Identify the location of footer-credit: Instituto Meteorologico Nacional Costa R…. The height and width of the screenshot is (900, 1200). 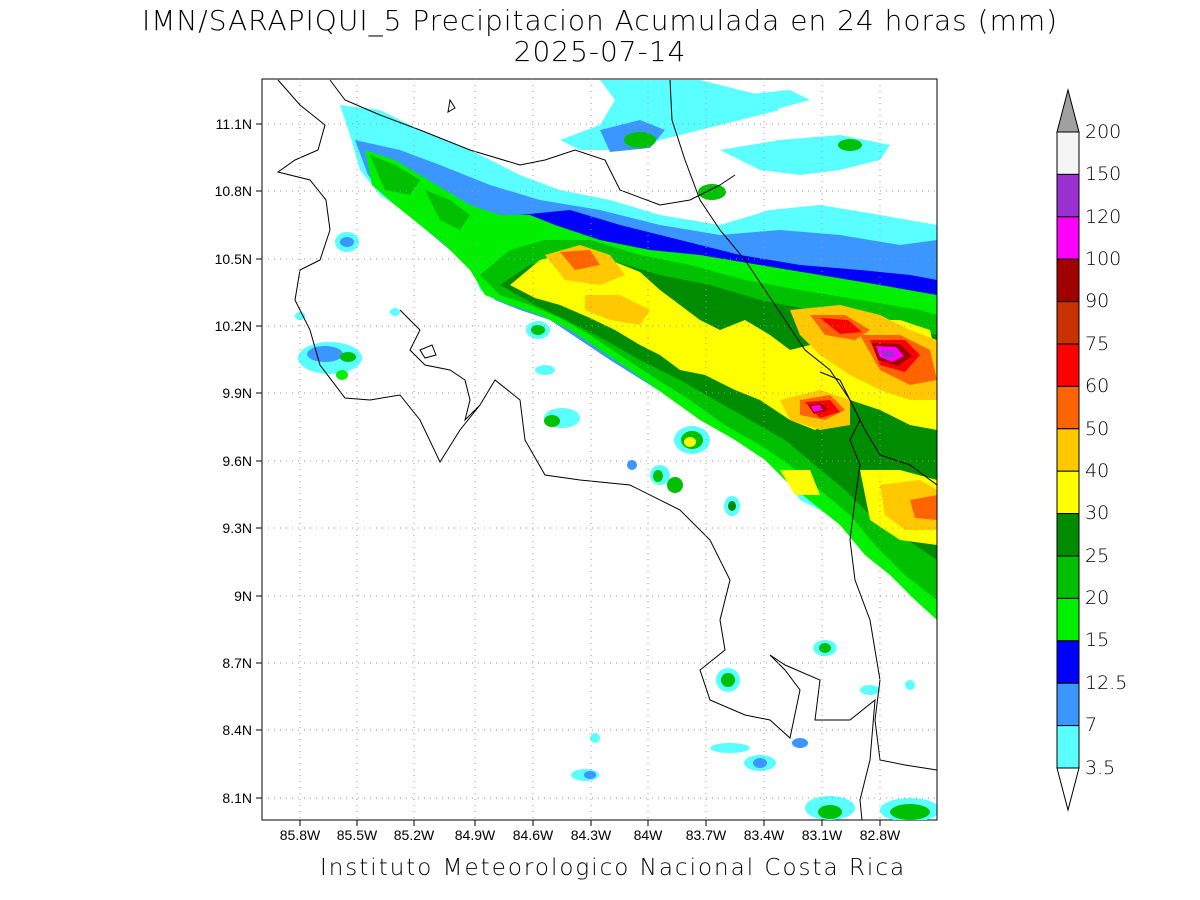
(613, 868).